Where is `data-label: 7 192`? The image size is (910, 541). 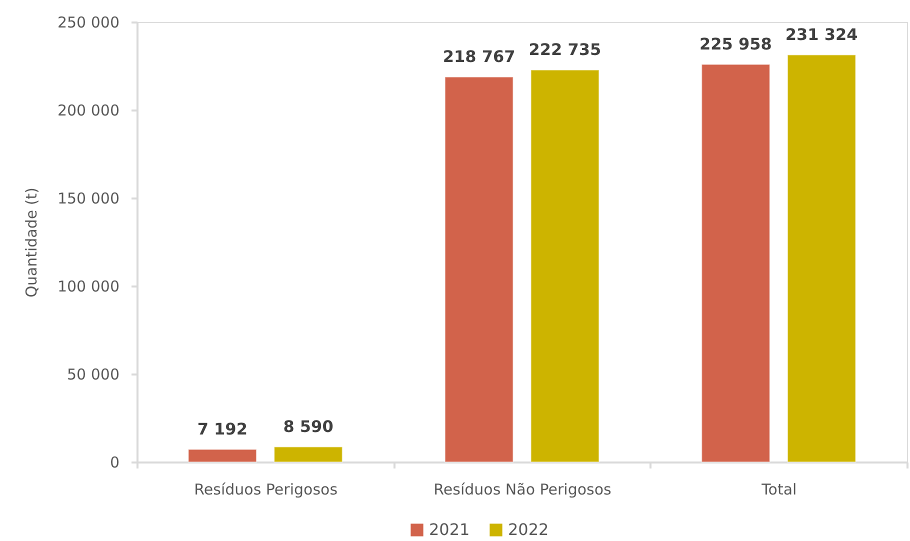 data-label: 7 192 is located at coordinates (222, 428).